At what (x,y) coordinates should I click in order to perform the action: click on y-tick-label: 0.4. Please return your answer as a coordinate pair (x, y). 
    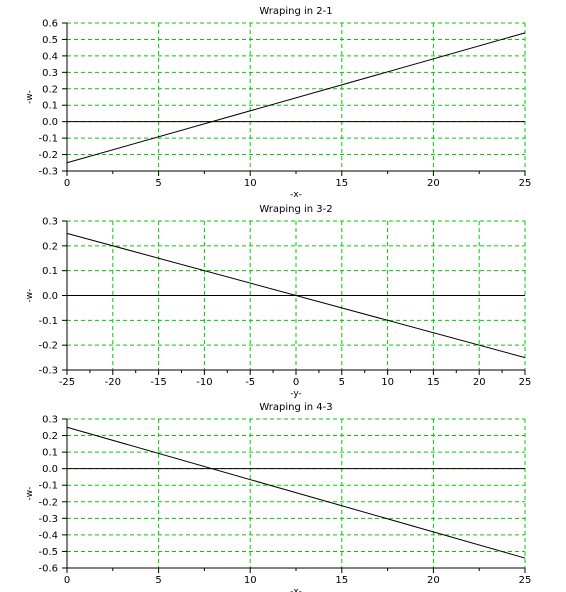
    Looking at the image, I should click on (50, 56).